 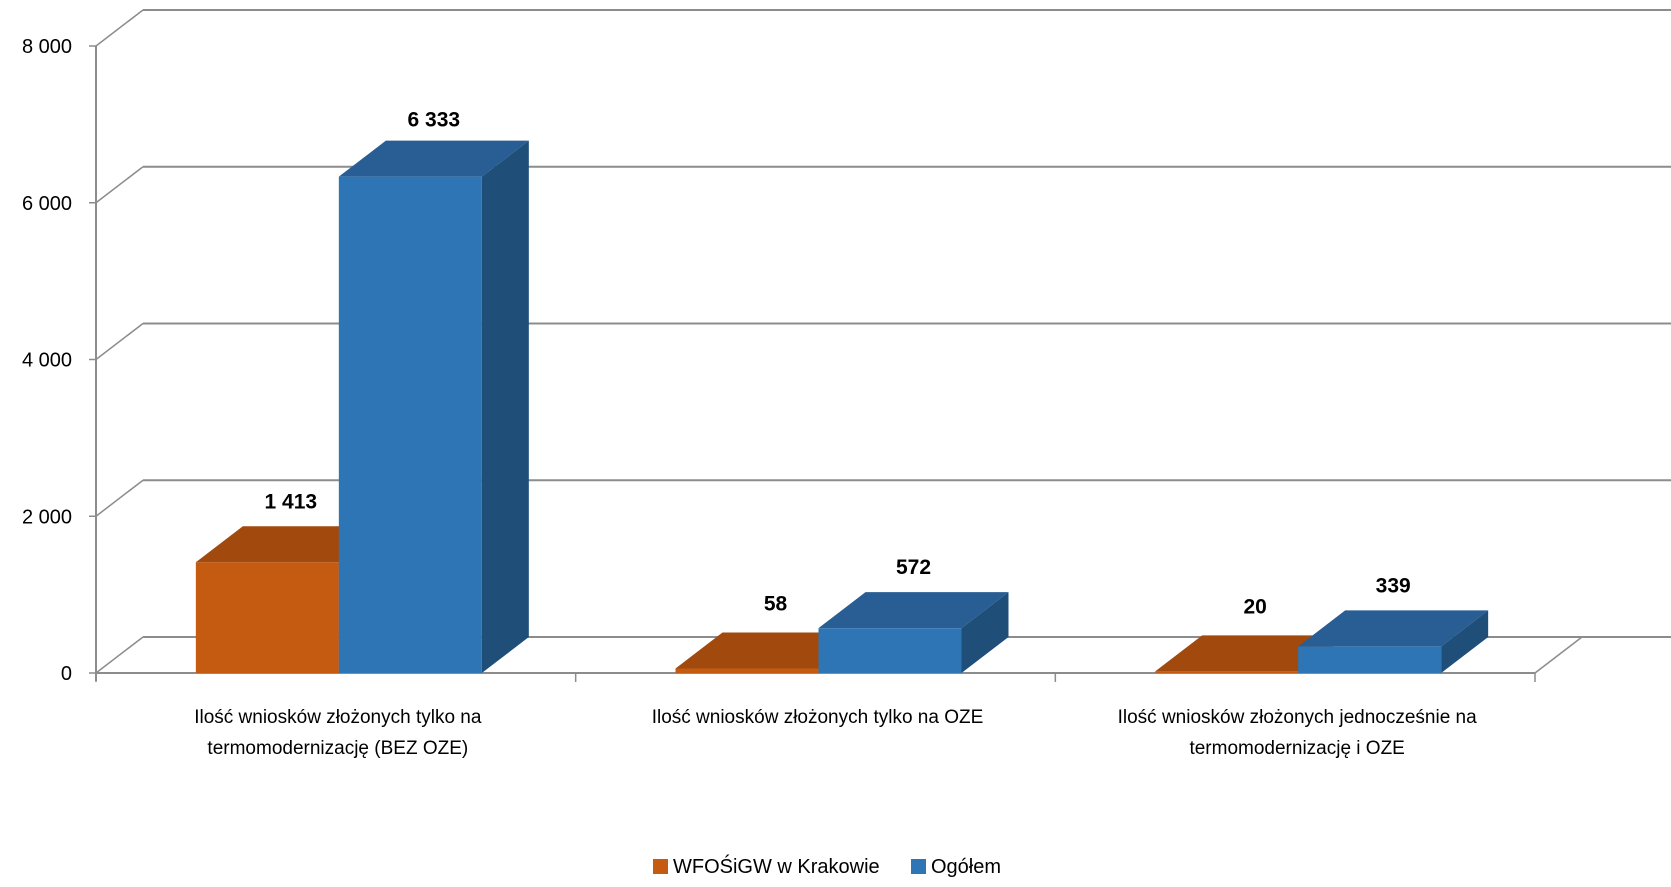 I want to click on data-label: 58, so click(x=776, y=603).